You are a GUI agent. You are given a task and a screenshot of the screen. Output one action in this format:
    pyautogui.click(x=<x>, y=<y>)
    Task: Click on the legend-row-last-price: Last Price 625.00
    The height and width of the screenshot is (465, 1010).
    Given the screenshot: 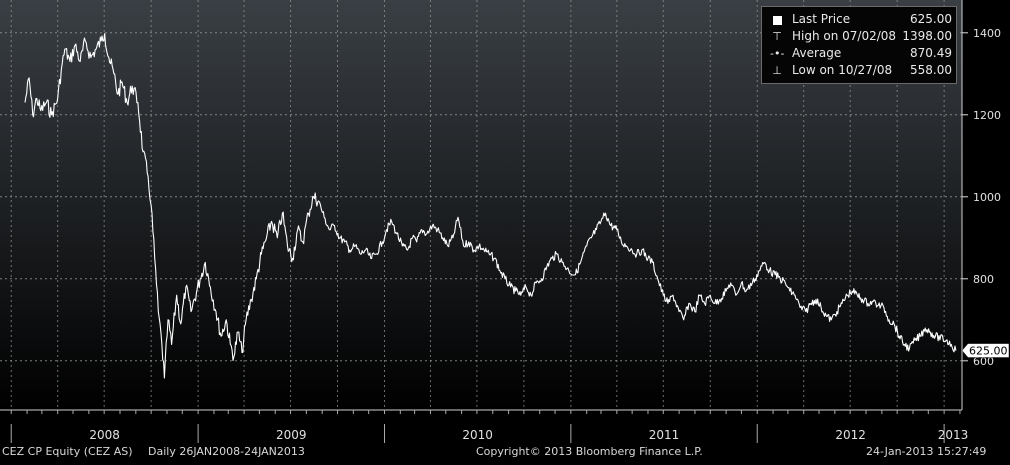 What is the action you would take?
    pyautogui.click(x=859, y=19)
    